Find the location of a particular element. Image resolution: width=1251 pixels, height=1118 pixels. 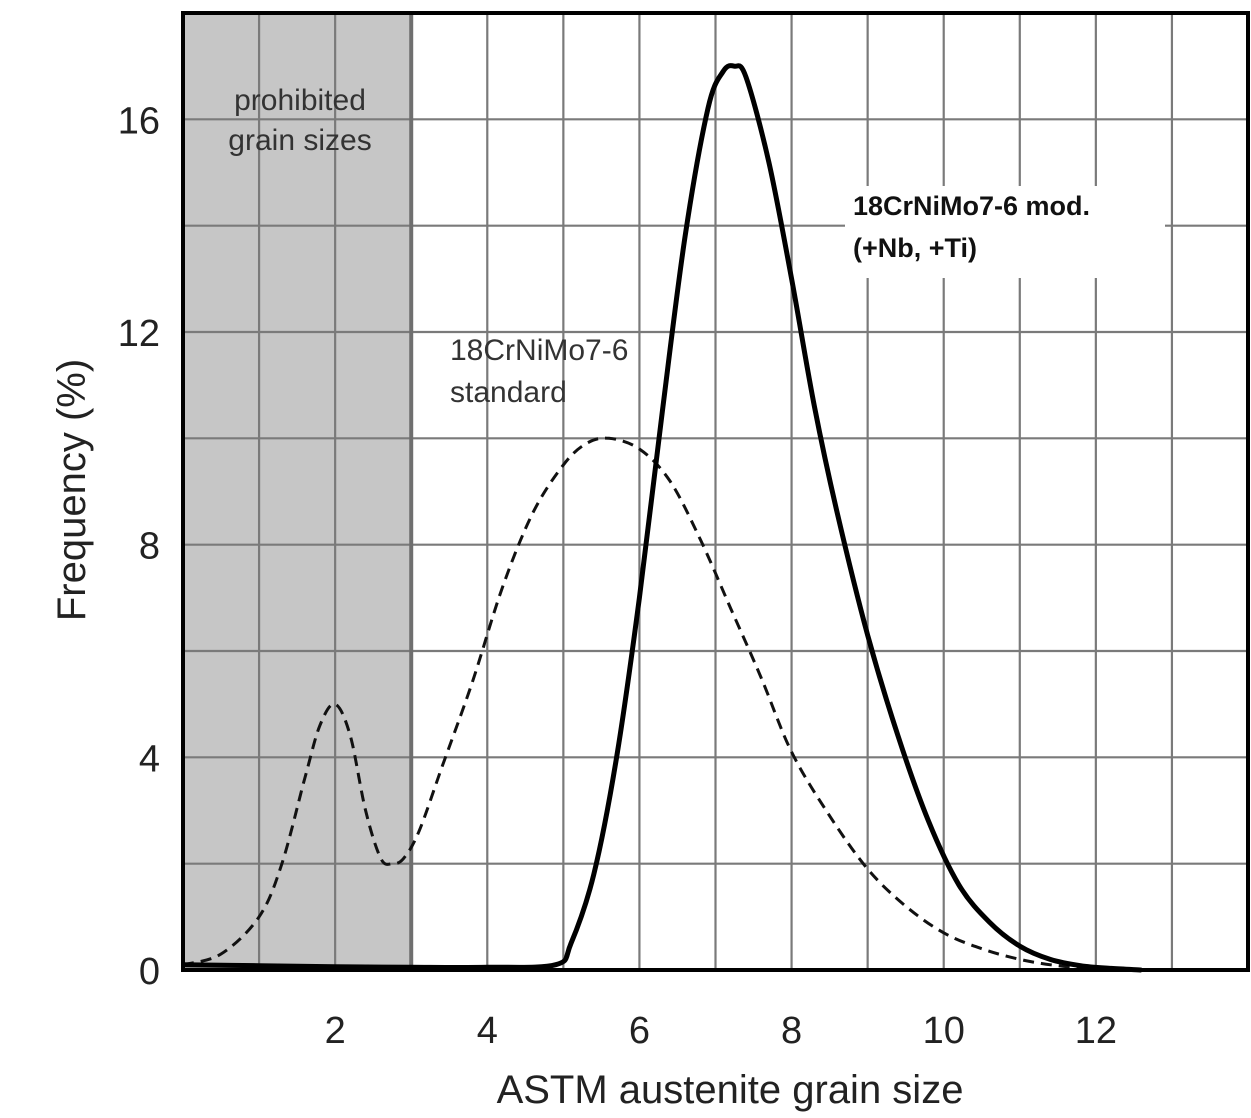

x-axis-title: ASTM austenite grain size is located at coordinates (730, 1090).